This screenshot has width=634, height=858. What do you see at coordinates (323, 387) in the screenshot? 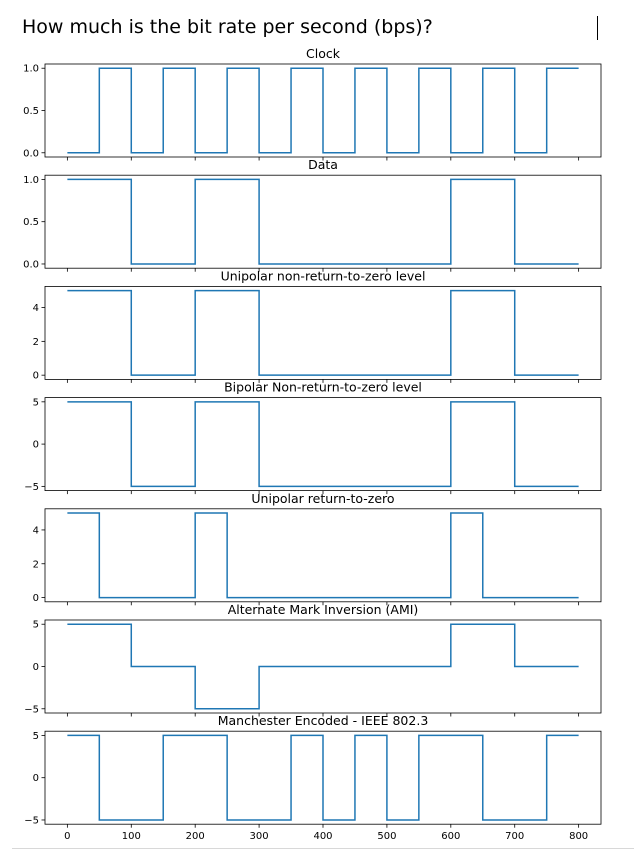
I see `chart-title: Bipolar Non-return-to-zero level` at bounding box center [323, 387].